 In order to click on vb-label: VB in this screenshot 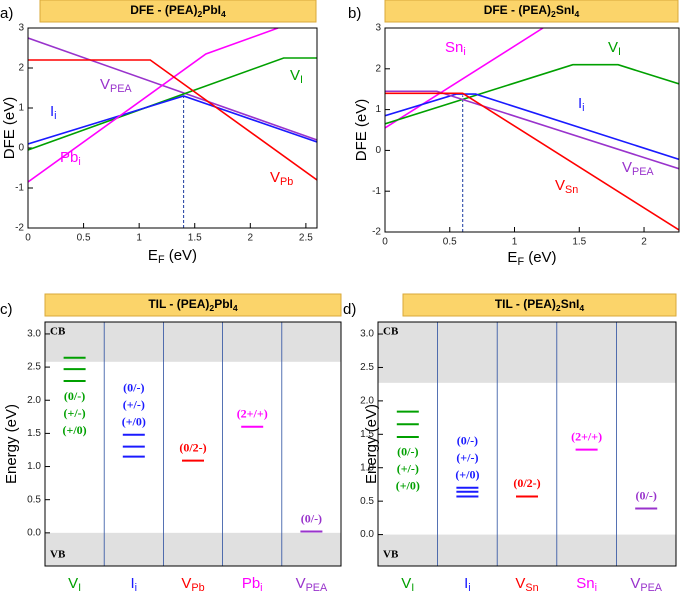, I will do `click(391, 555)`.